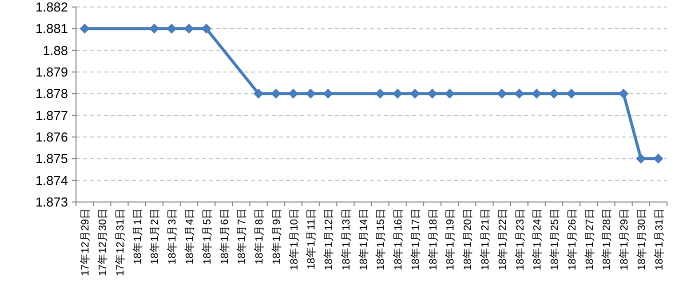 The height and width of the screenshot is (300, 677). Describe the element at coordinates (398, 239) in the screenshot. I see `x-tick-label: 18年1月16日` at that location.